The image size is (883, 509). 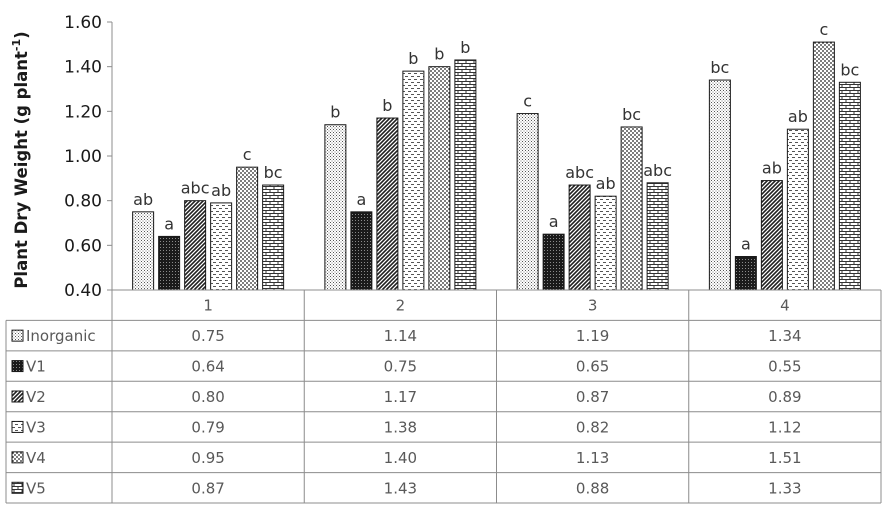 What do you see at coordinates (784, 367) in the screenshot?
I see `table-cell-value: 0.55` at bounding box center [784, 367].